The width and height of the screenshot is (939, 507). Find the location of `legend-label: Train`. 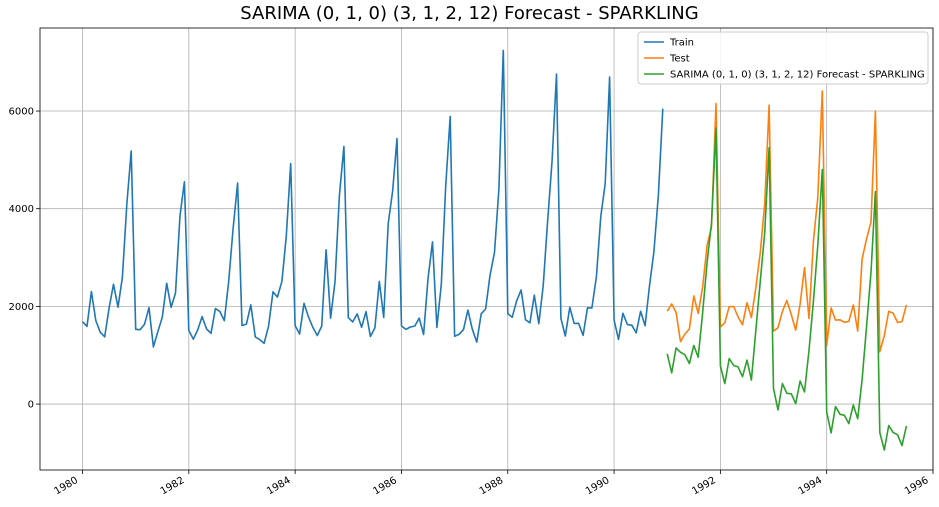

legend-label: Train is located at coordinates (681, 43).